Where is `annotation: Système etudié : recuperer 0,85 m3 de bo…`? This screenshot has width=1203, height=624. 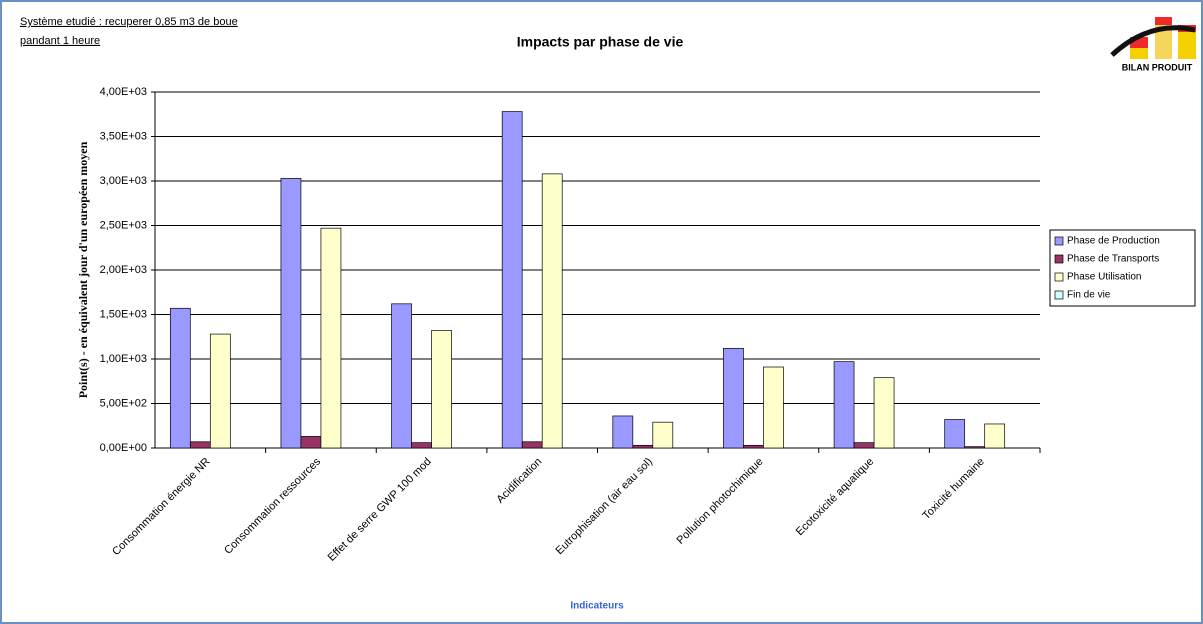
annotation: Système etudié : recuperer 0,85 m3 de bo… is located at coordinates (129, 22).